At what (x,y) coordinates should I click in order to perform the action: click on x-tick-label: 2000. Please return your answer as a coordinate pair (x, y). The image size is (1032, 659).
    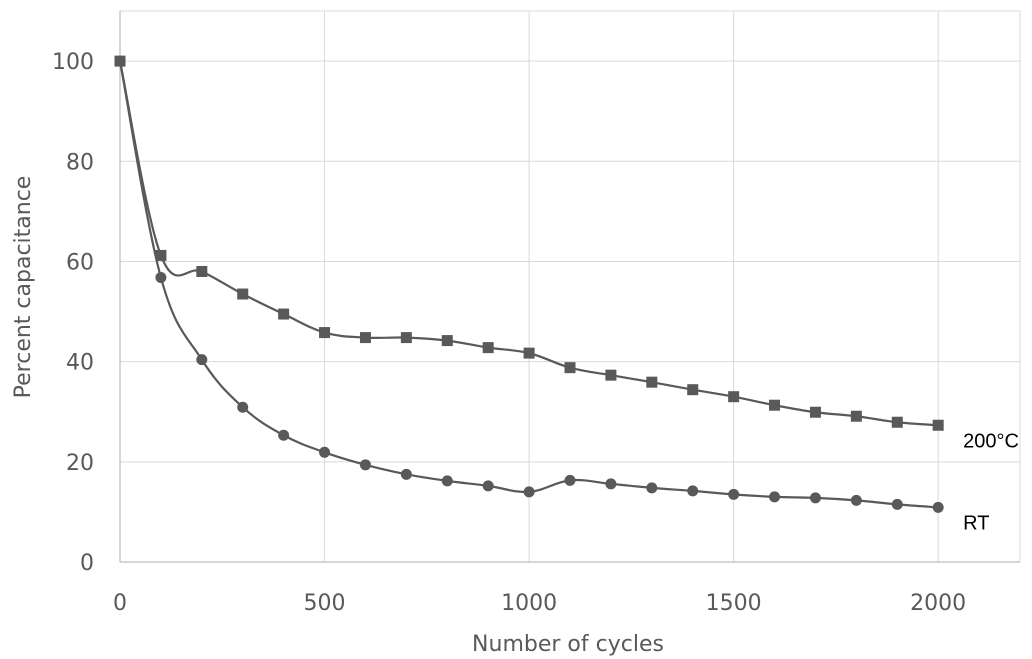
    Looking at the image, I should click on (938, 603).